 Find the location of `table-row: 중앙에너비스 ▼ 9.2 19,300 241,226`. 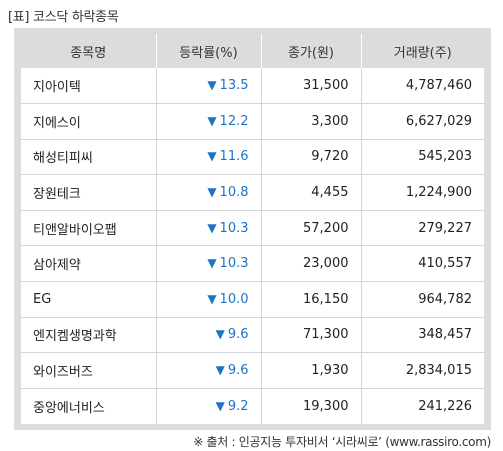

table-row: 중앙에너비스 ▼ 9.2 19,300 241,226 is located at coordinates (252, 405).